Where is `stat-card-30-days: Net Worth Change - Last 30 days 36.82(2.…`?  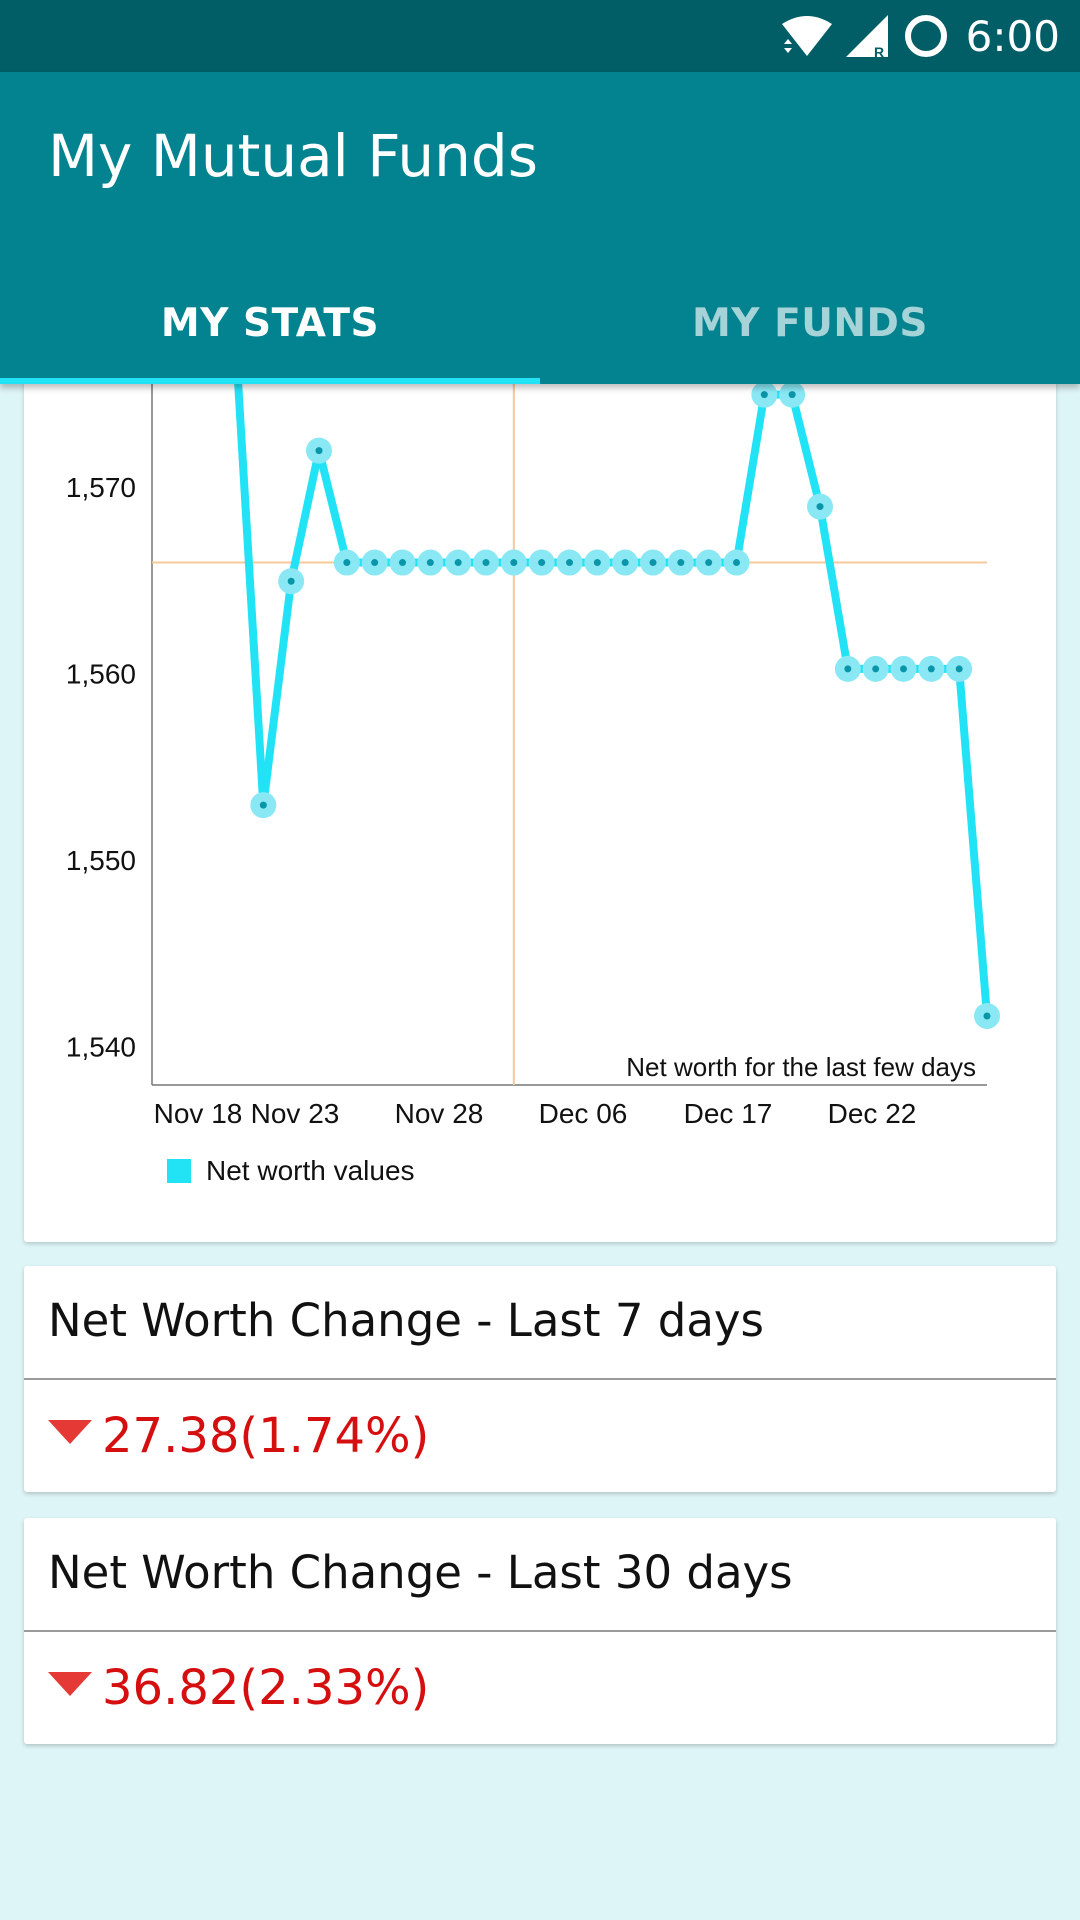
stat-card-30-days: Net Worth Change - Last 30 days 36.82(2.… is located at coordinates (540, 1631).